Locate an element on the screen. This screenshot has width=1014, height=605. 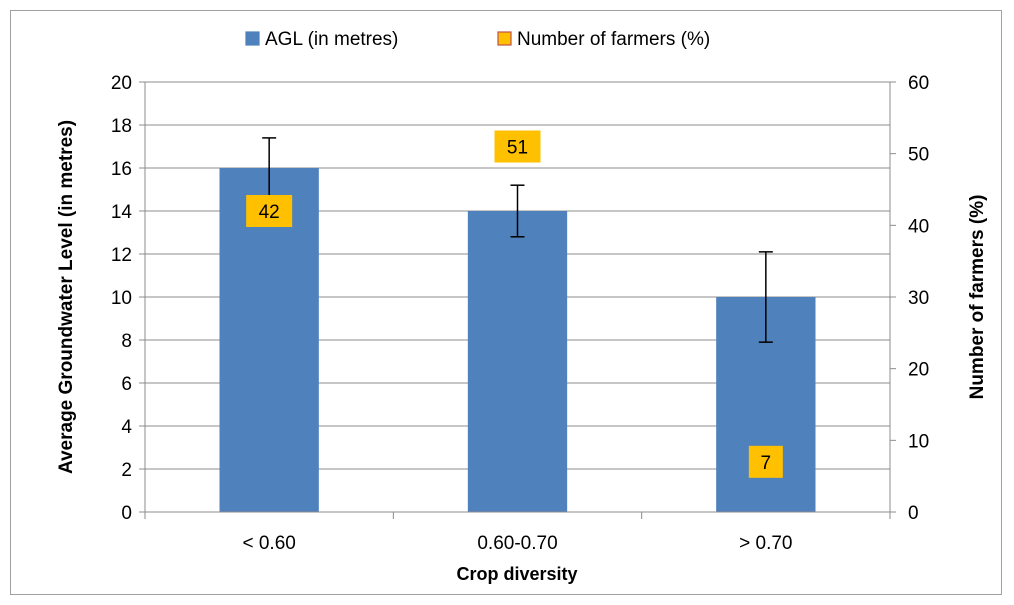
legend-item-agl-label: AGL (in metres) is located at coordinates (331, 39).